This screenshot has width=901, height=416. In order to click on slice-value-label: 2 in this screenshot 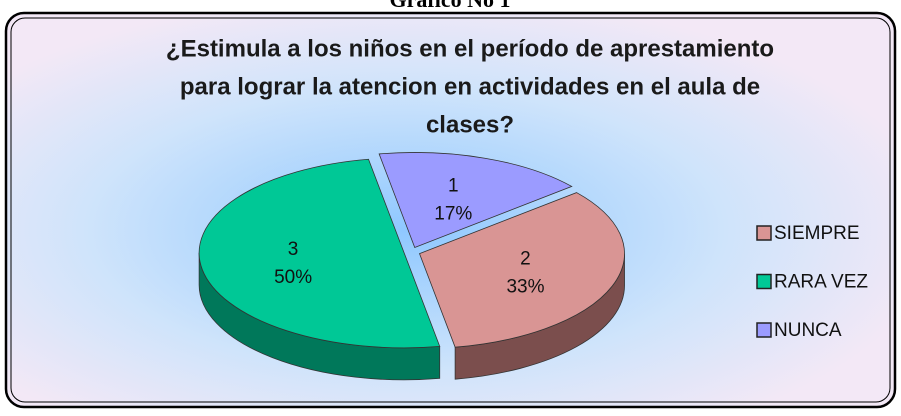, I will do `click(525, 259)`.